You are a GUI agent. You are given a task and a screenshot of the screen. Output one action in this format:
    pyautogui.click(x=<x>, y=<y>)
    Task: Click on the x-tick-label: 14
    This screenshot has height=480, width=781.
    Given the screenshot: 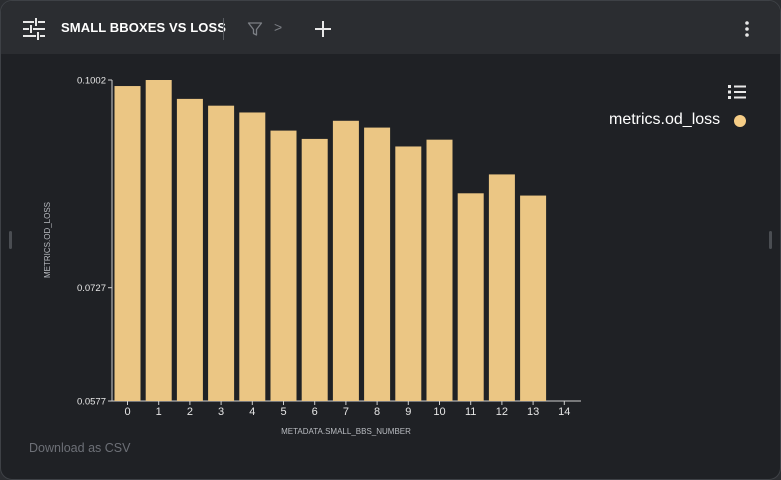 What is the action you would take?
    pyautogui.click(x=564, y=412)
    